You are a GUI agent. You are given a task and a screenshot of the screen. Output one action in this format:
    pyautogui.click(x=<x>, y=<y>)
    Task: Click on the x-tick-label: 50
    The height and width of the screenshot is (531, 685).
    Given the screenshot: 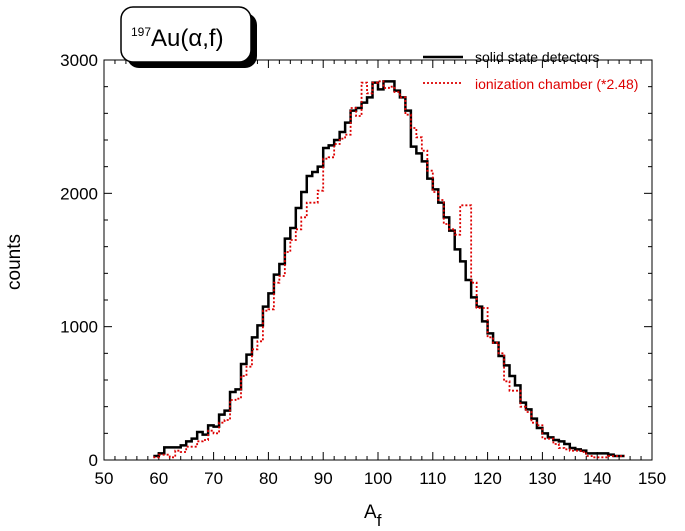 What is the action you would take?
    pyautogui.click(x=104, y=478)
    